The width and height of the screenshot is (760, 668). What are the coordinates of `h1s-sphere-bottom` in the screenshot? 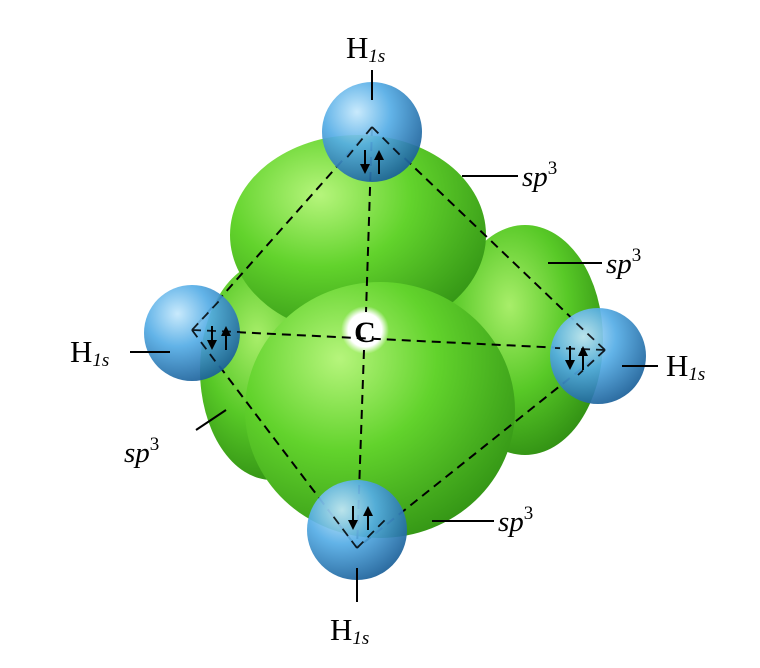 It's located at (357, 530).